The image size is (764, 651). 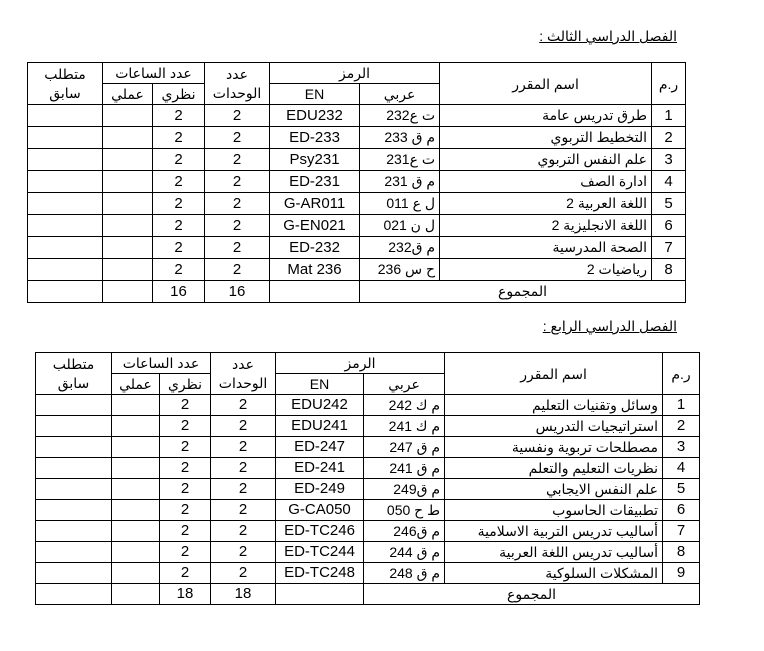 What do you see at coordinates (320, 447) in the screenshot?
I see `code-en: ED-247` at bounding box center [320, 447].